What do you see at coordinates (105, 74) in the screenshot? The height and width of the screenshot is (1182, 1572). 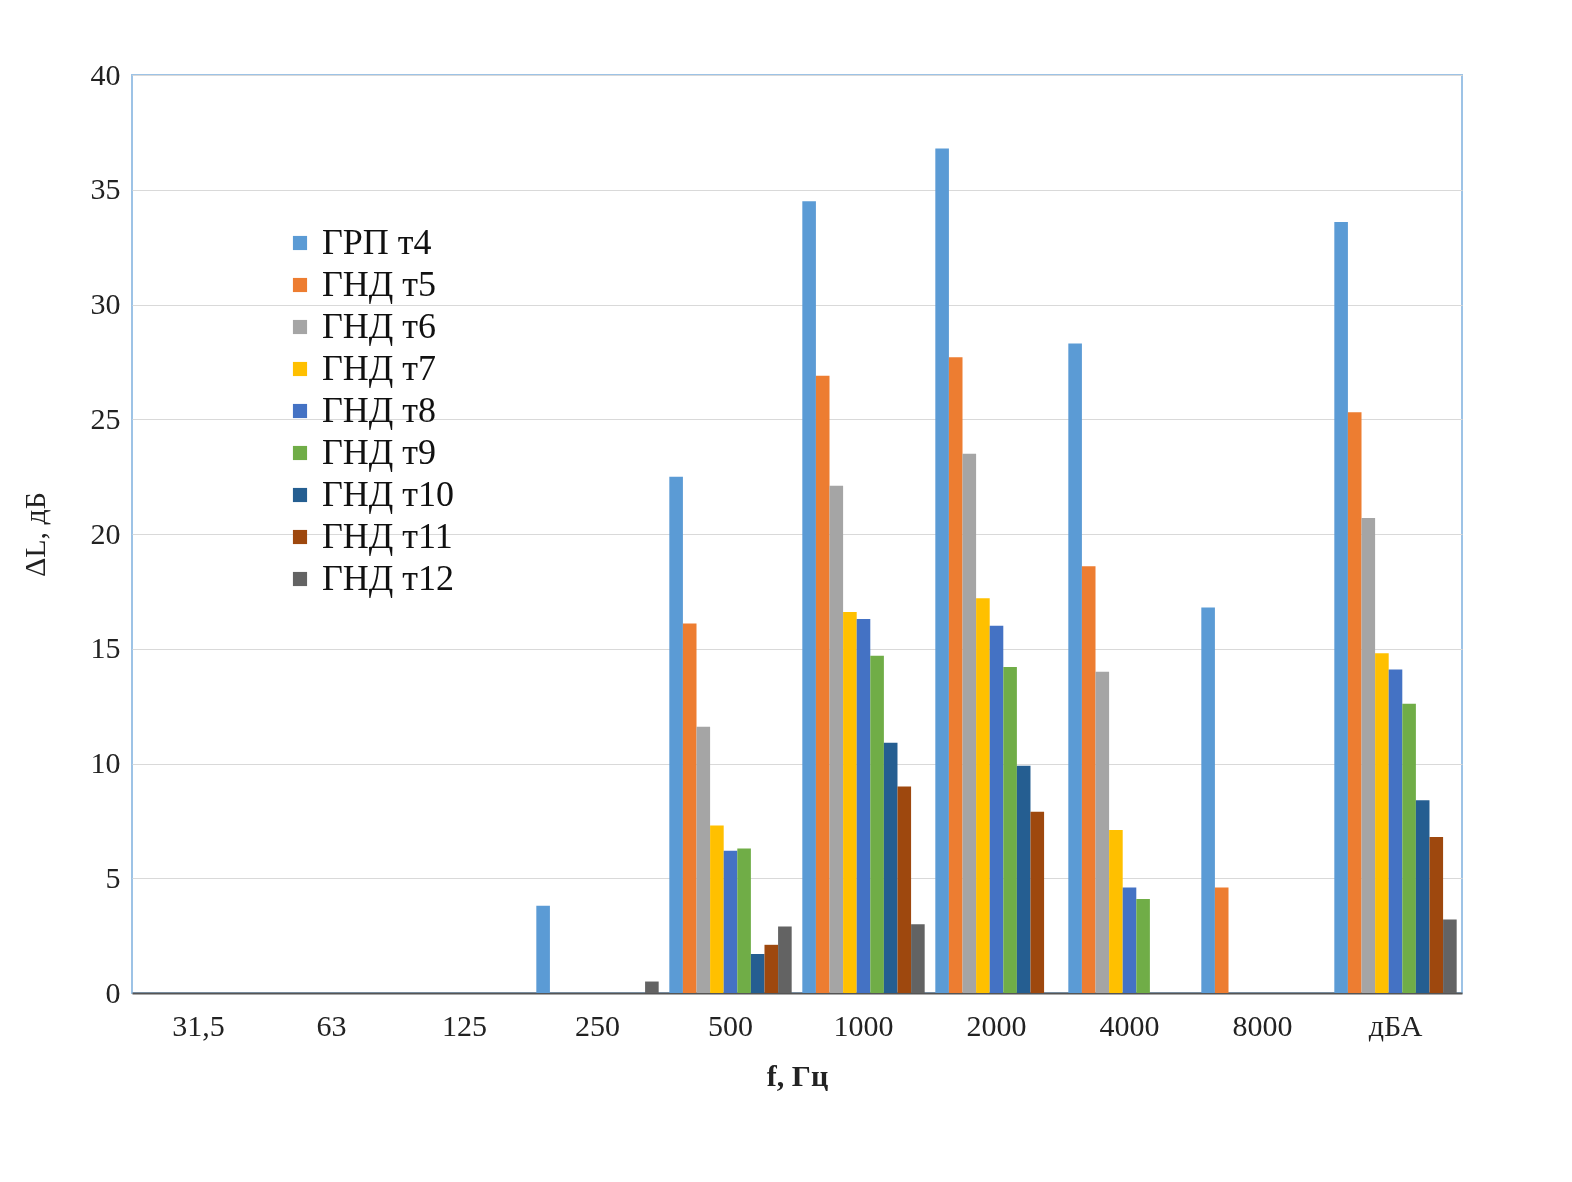 I see `y-tick-label: 40` at bounding box center [105, 74].